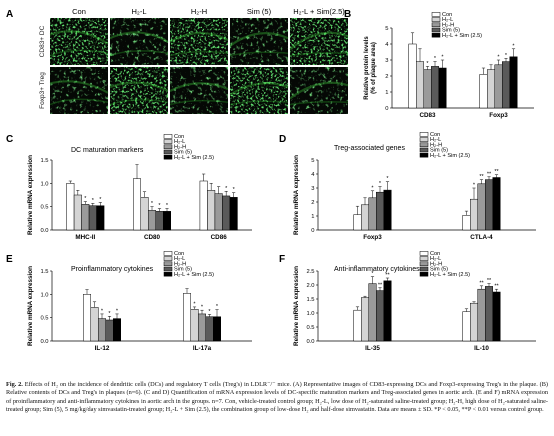 The image size is (554, 436). What do you see at coordinates (312, 231) in the screenshot?
I see `y-tick-label: 0` at bounding box center [312, 231].